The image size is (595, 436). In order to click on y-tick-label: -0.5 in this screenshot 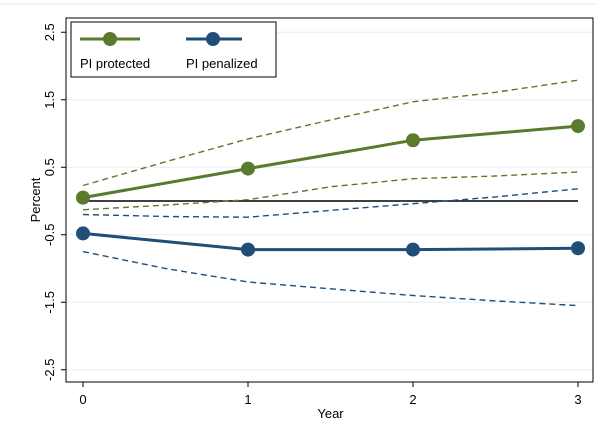, I will do `click(49, 235)`.